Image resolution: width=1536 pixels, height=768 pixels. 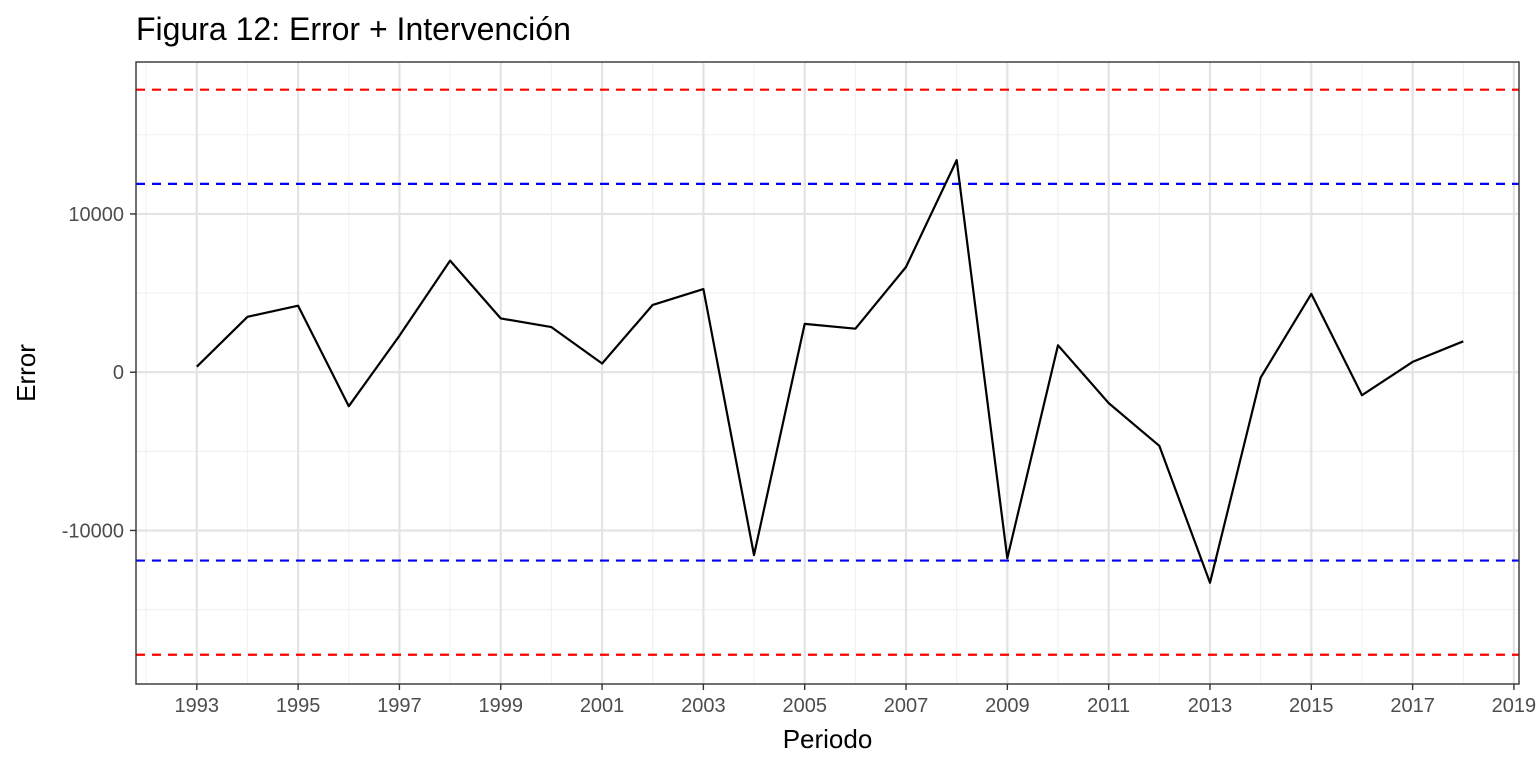 I want to click on y-tick-label: 0, so click(x=118, y=373).